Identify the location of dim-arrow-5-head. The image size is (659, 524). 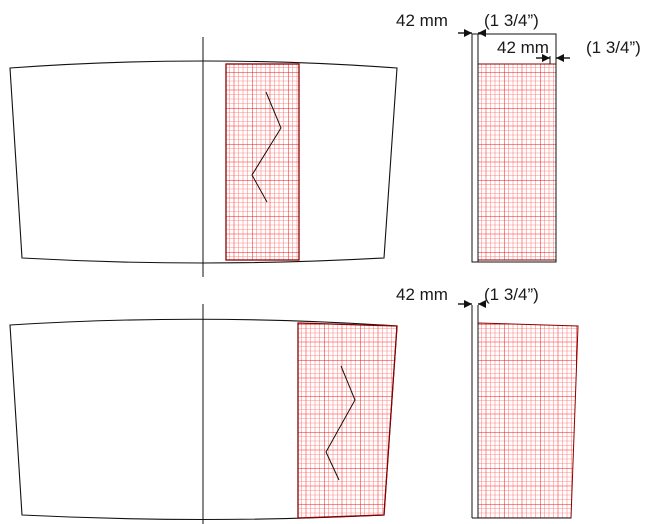
(468, 304).